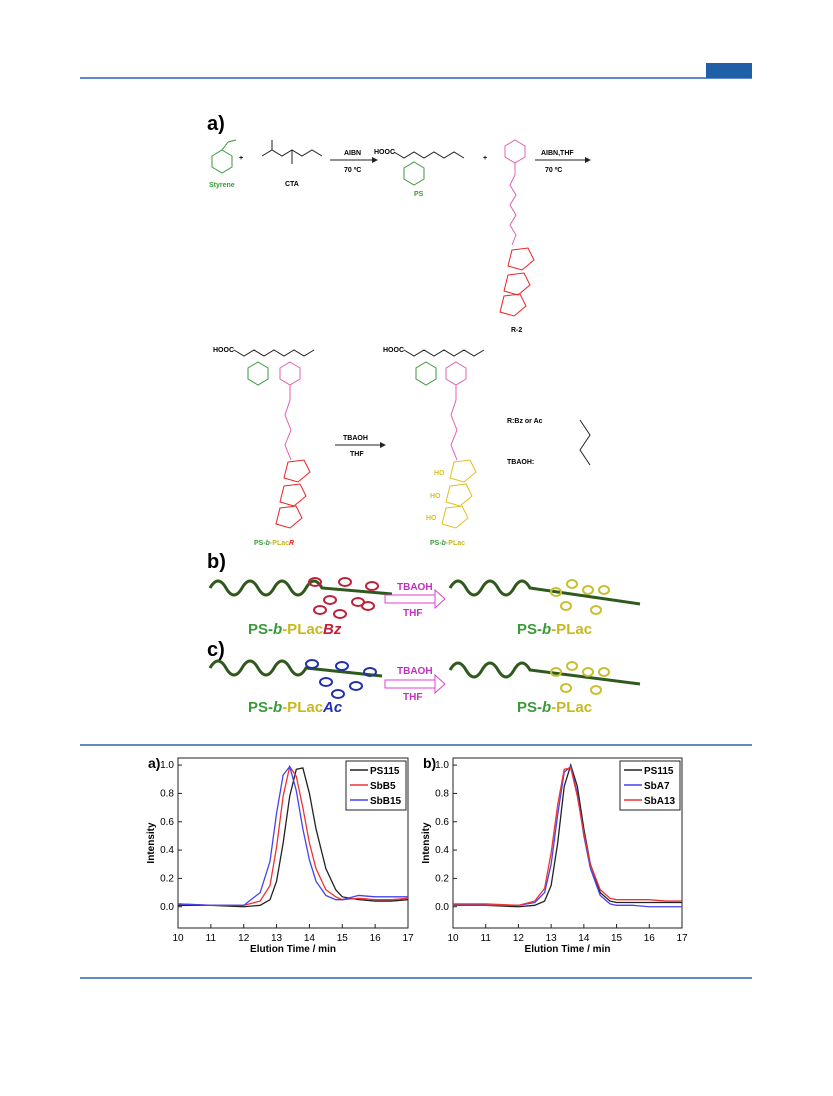 This screenshot has width=833, height=1096. What do you see at coordinates (415, 587) in the screenshot?
I see `reagent: TBAOH` at bounding box center [415, 587].